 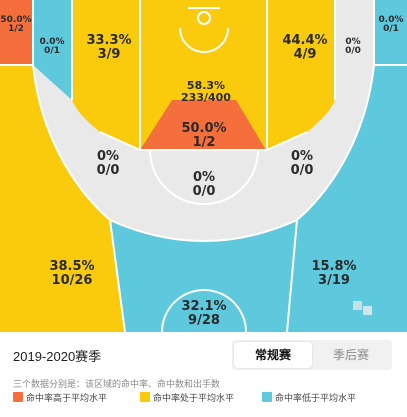 I want to click on left-three-divider, so click(x=117, y=275).